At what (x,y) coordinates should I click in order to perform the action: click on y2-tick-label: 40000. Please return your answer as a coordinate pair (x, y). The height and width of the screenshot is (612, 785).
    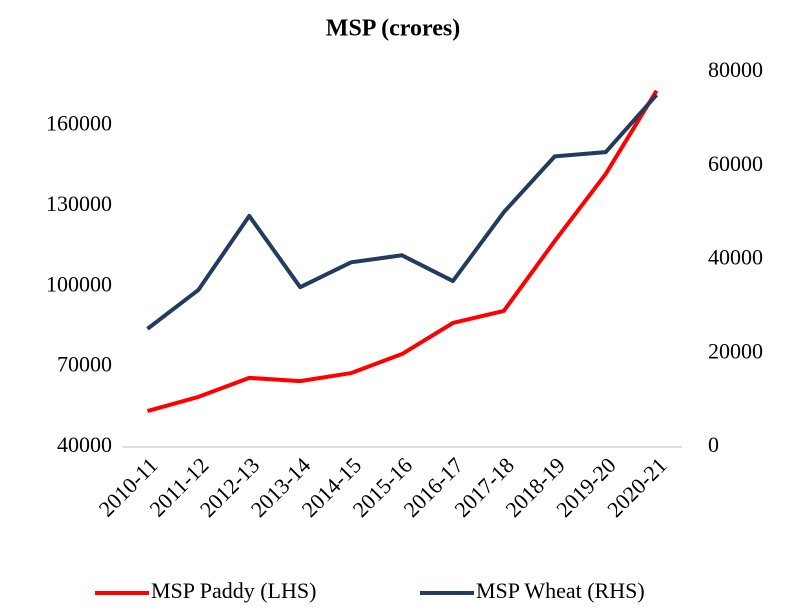
    Looking at the image, I should click on (735, 257).